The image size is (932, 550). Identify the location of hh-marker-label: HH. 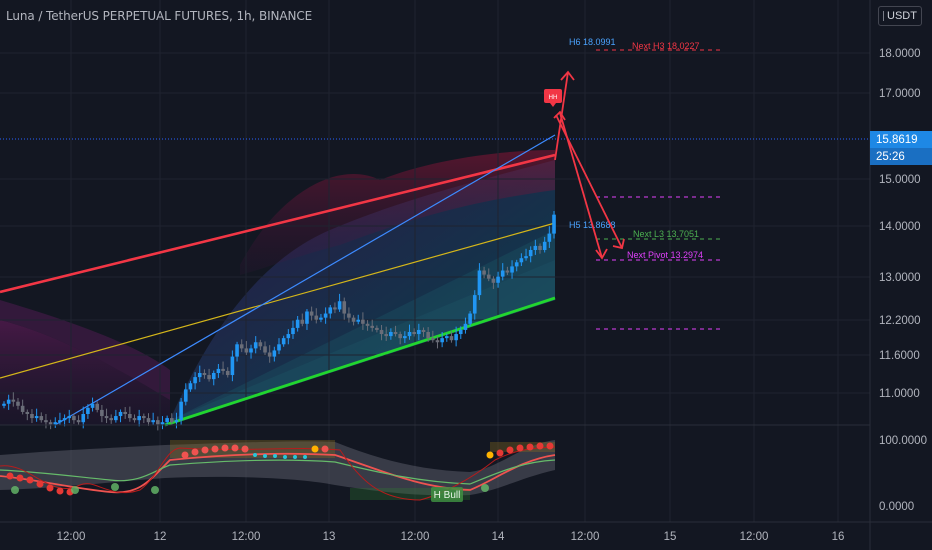
(553, 98).